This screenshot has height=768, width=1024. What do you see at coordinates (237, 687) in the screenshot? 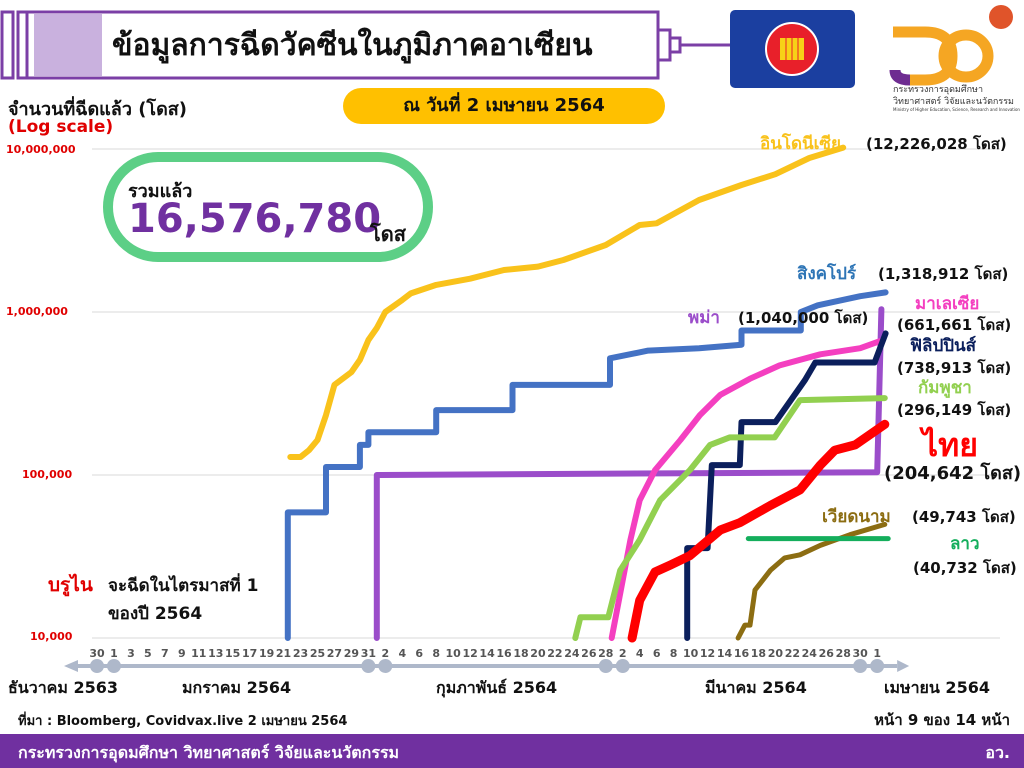
I see `month-label: มกราคม 2564` at bounding box center [237, 687].